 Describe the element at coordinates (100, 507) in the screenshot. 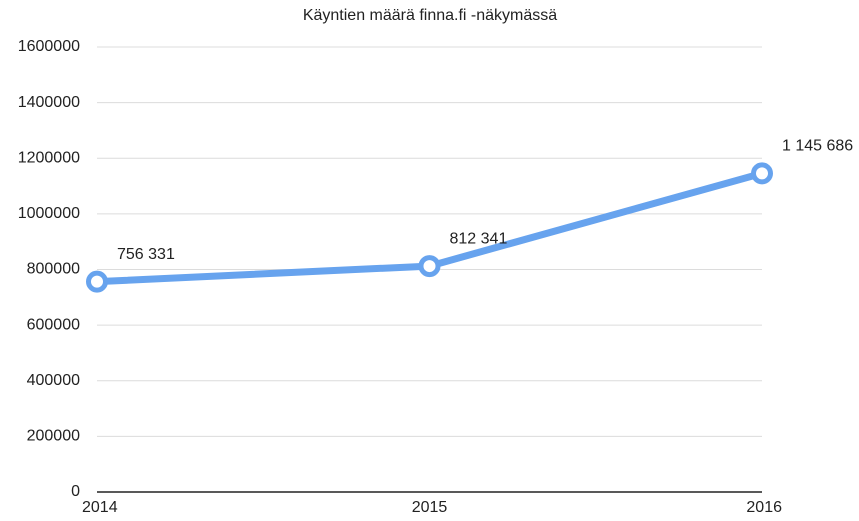

I see `x-tick-label: 2014` at that location.